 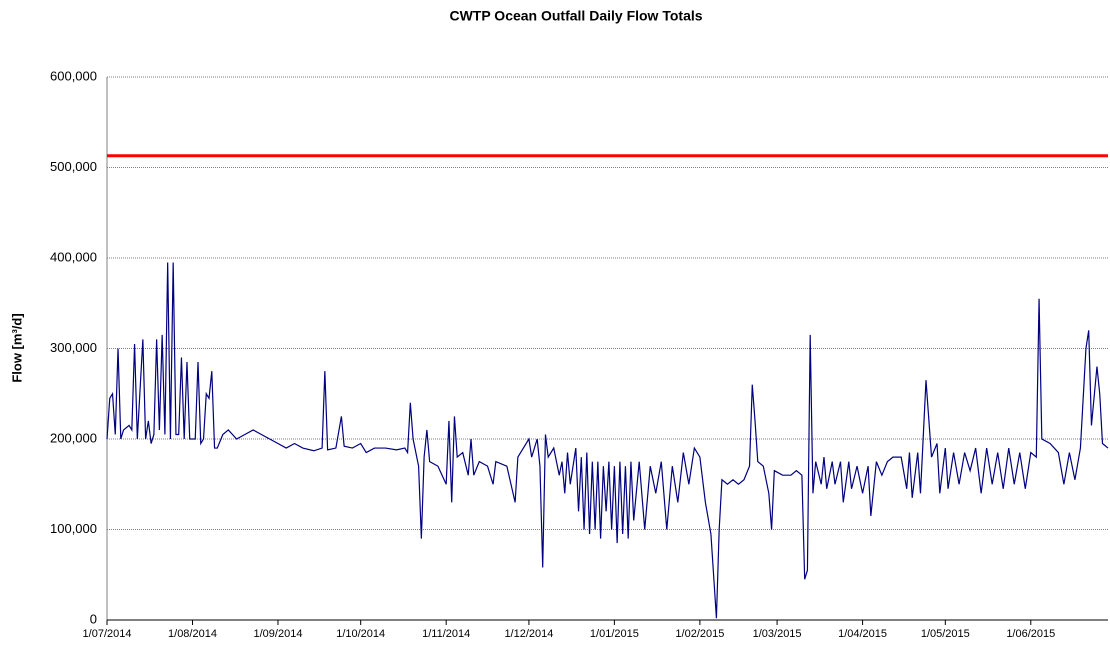 I want to click on y-tick-label: 0, so click(x=93, y=618).